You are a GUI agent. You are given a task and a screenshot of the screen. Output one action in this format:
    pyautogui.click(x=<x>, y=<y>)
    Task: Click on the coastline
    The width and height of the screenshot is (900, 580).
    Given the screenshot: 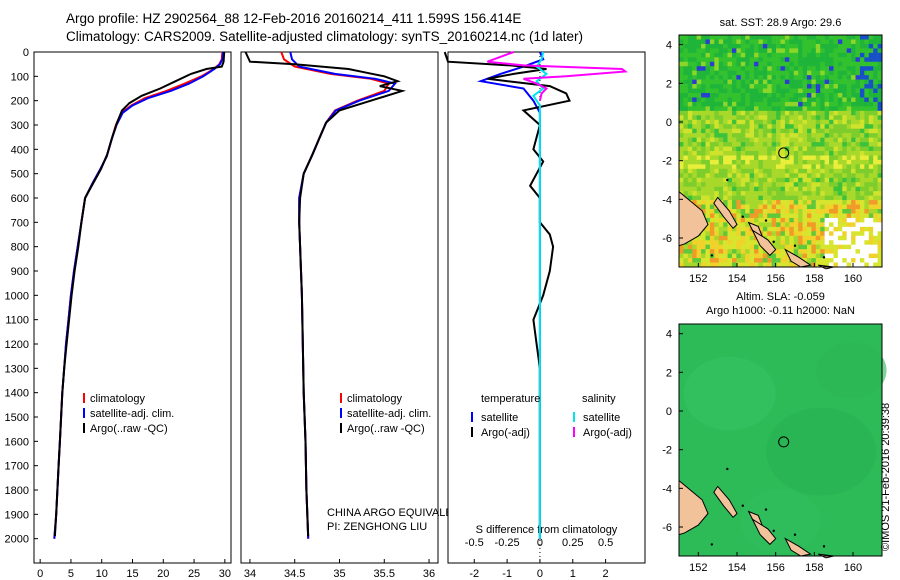 What is the action you would take?
    pyautogui.click(x=764, y=531)
    